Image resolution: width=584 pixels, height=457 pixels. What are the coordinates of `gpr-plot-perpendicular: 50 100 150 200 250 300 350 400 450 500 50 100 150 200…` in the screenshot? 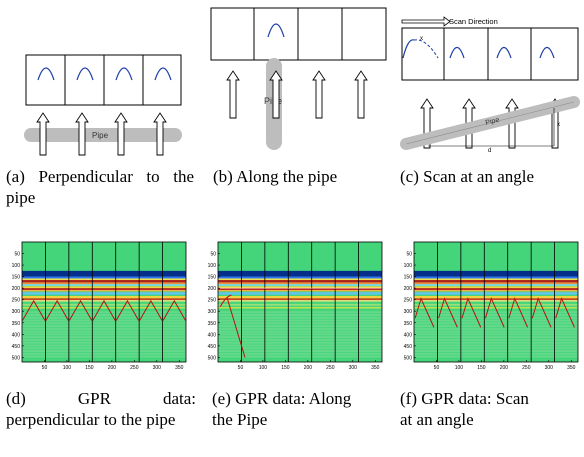 It's located at (99, 306).